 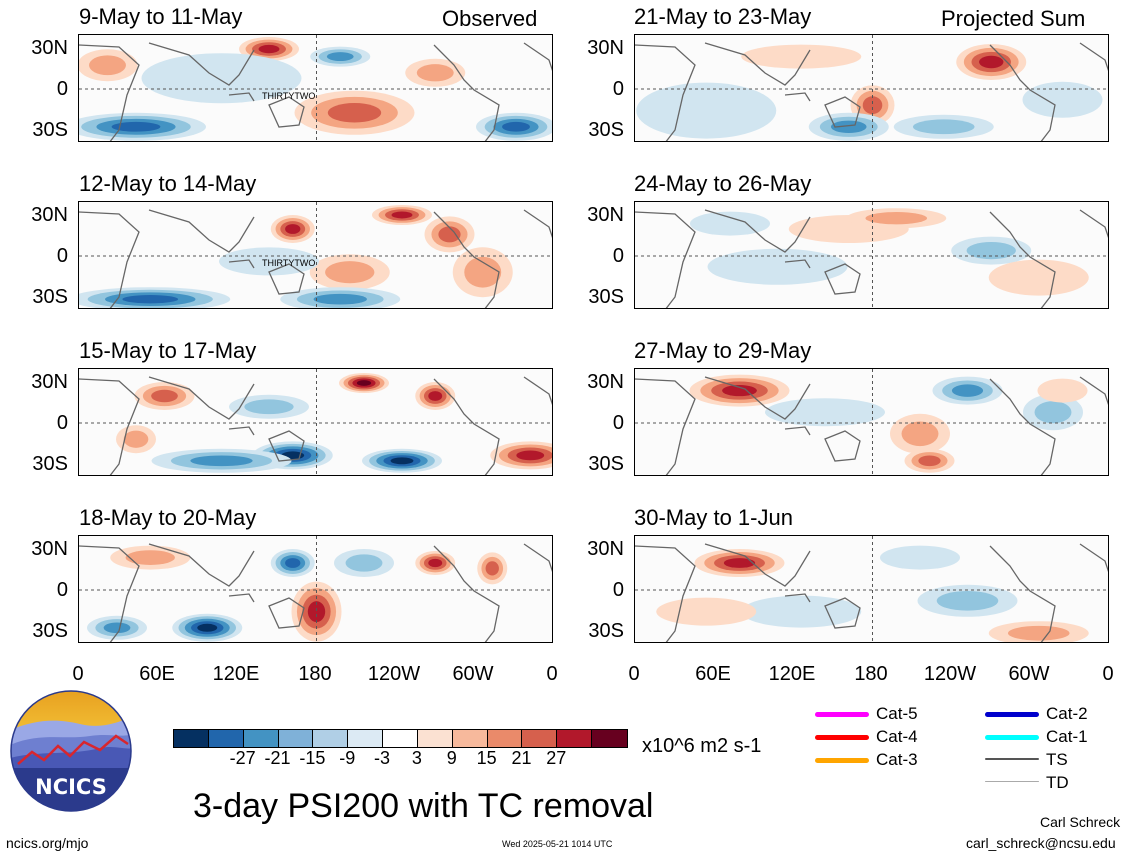 I want to click on legend-swatch-cat5, so click(x=842, y=714).